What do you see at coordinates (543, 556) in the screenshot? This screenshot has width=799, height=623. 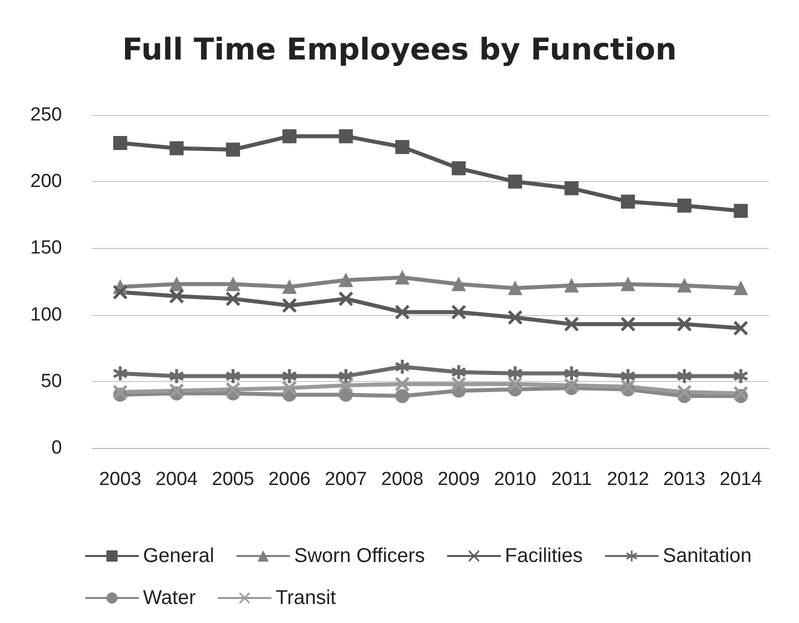 I see `legend-label: Facilities` at bounding box center [543, 556].